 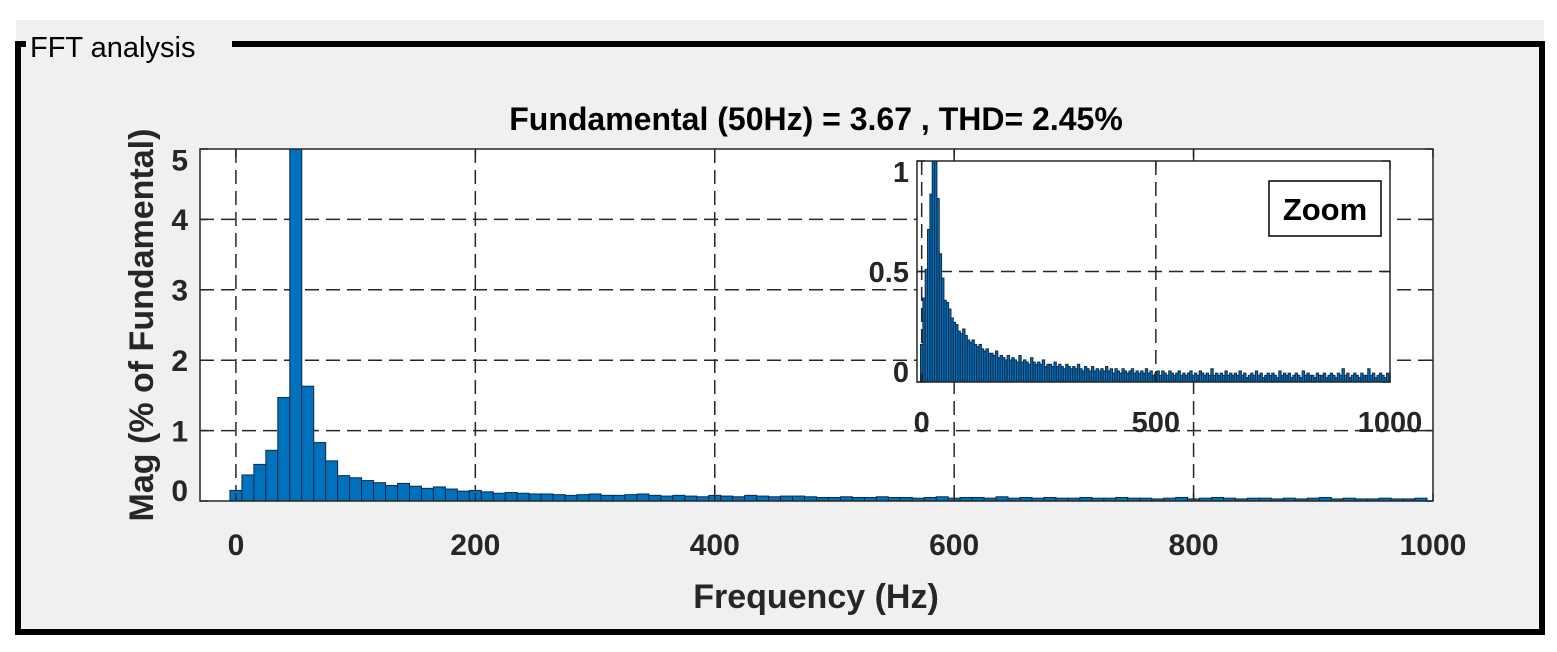 What do you see at coordinates (1390, 423) in the screenshot?
I see `zoom-x-tick-label: 1000` at bounding box center [1390, 423].